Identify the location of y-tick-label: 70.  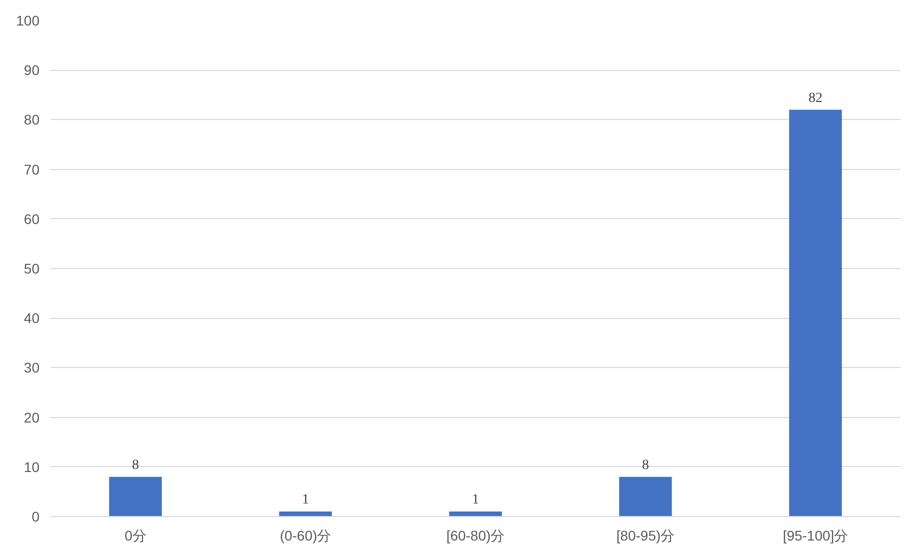
(32, 169).